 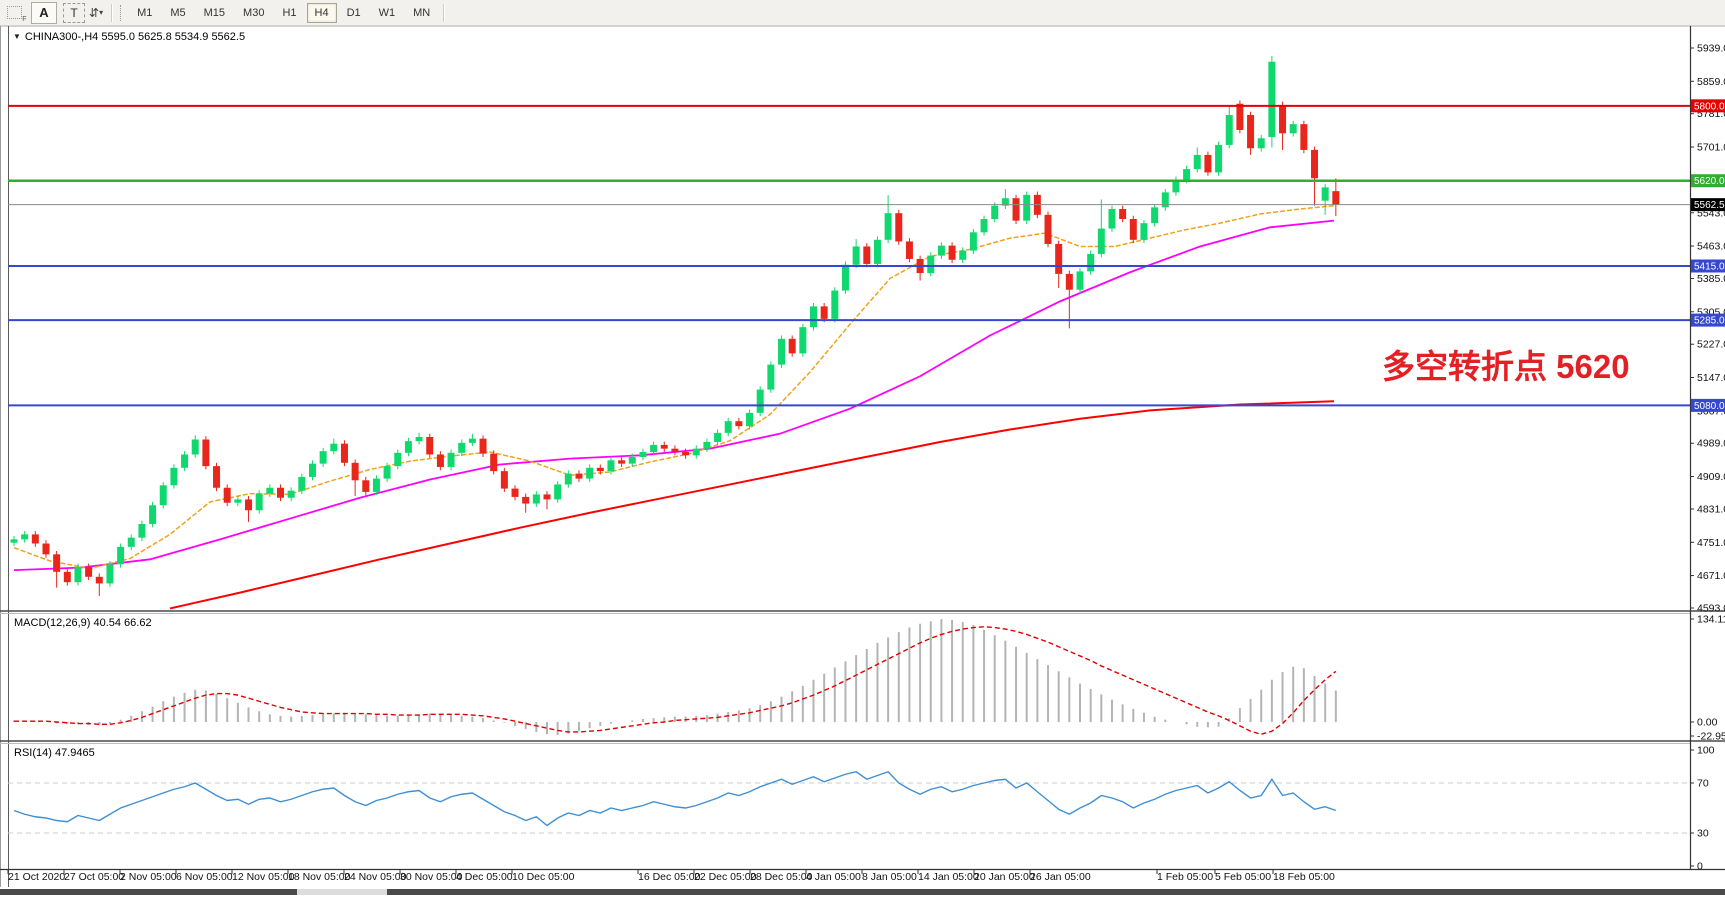 What do you see at coordinates (36, 877) in the screenshot?
I see `svg-text: 21 Oct 2020` at bounding box center [36, 877].